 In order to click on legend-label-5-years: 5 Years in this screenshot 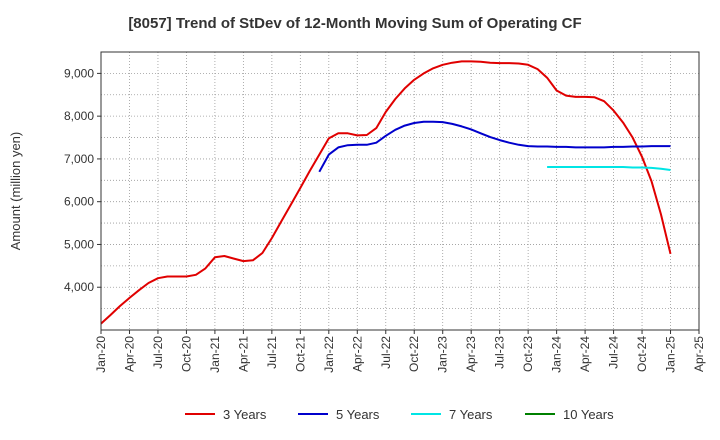, I will do `click(358, 414)`.